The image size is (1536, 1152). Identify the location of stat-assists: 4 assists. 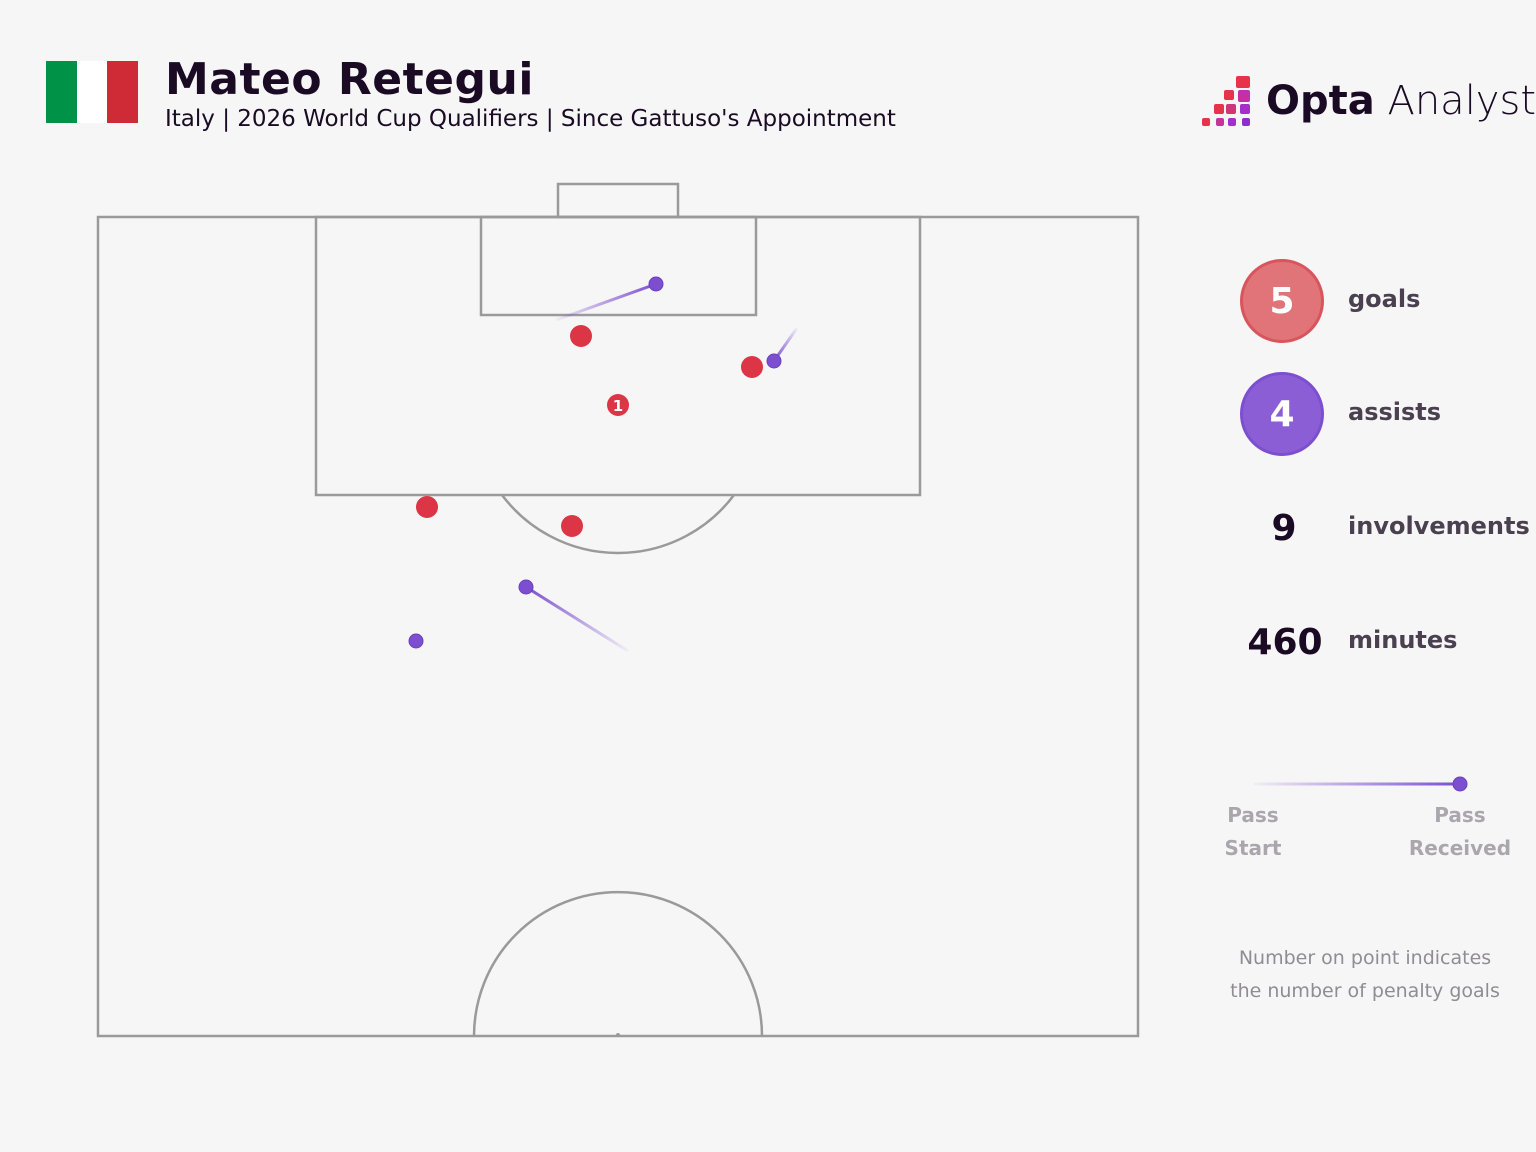
(1385, 417).